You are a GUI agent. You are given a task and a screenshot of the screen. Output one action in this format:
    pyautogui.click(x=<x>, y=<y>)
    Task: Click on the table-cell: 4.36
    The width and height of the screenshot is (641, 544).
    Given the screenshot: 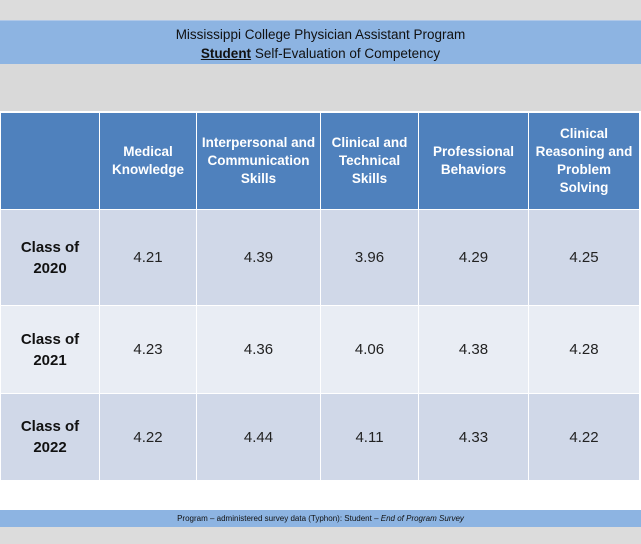 What is the action you would take?
    pyautogui.click(x=258, y=349)
    